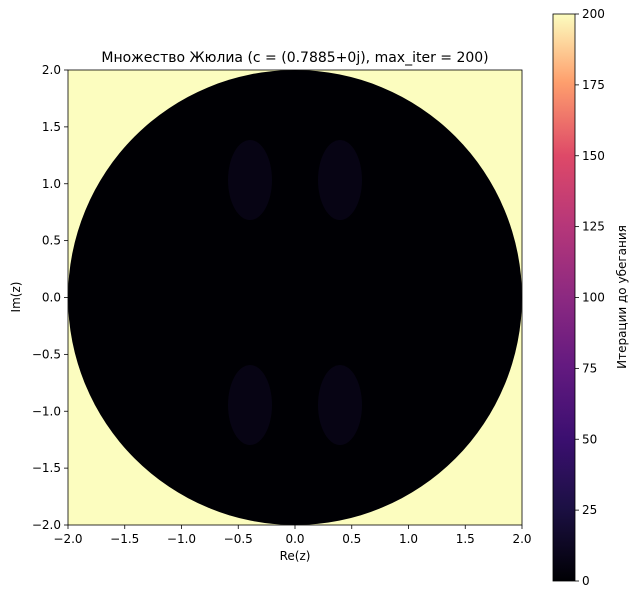  What do you see at coordinates (593, 14) in the screenshot?
I see `colorbar-tick-label: 200` at bounding box center [593, 14].